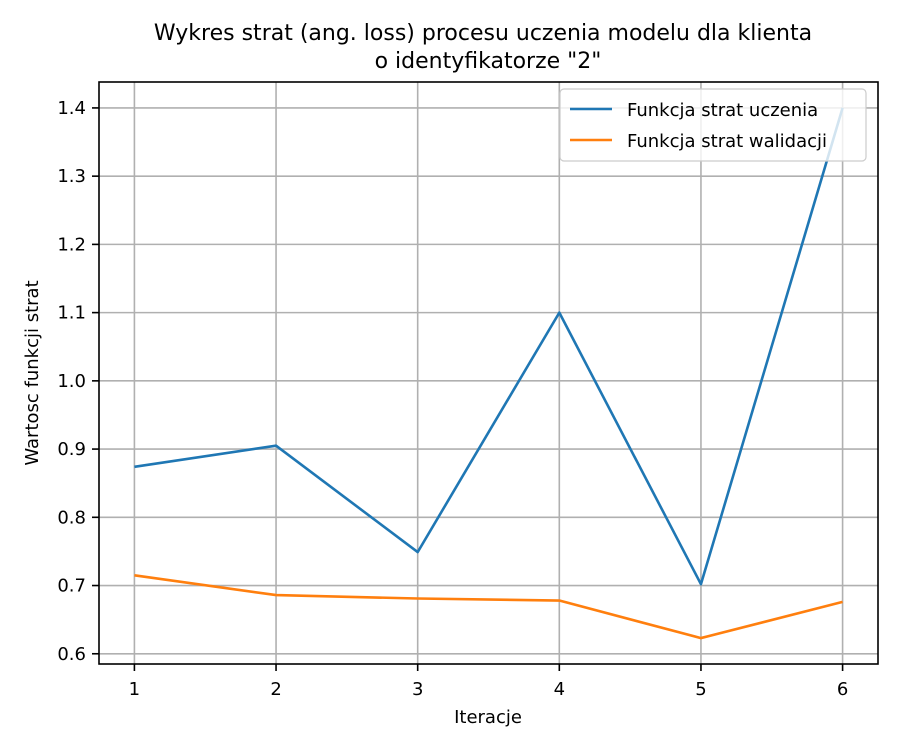  Describe the element at coordinates (275, 689) in the screenshot. I see `x-tick-label: 2` at that location.